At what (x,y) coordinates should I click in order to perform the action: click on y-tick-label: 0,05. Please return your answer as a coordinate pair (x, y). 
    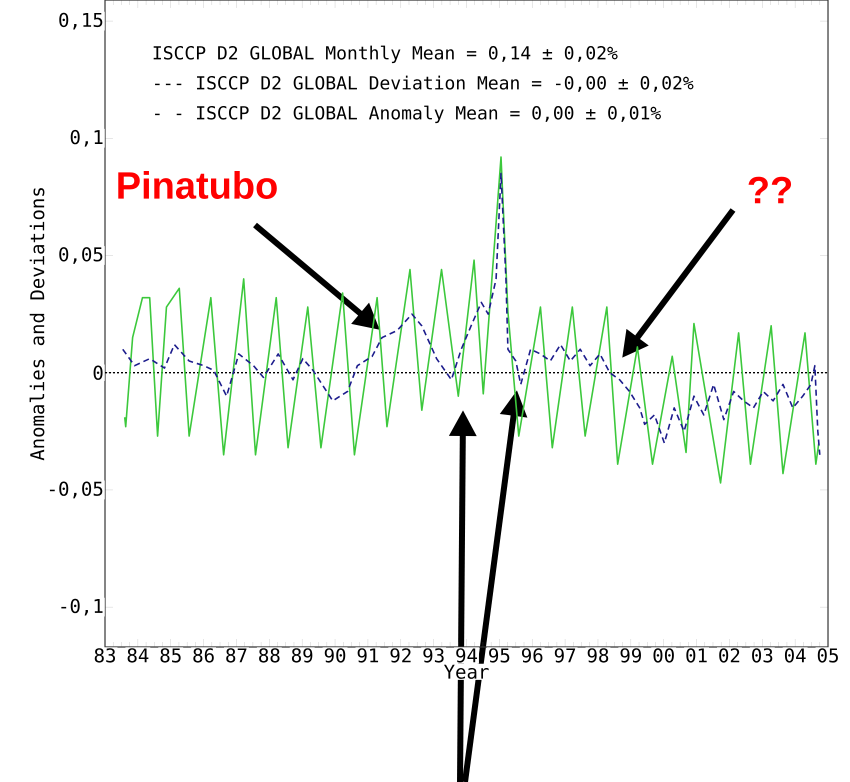
    Looking at the image, I should click on (80, 255).